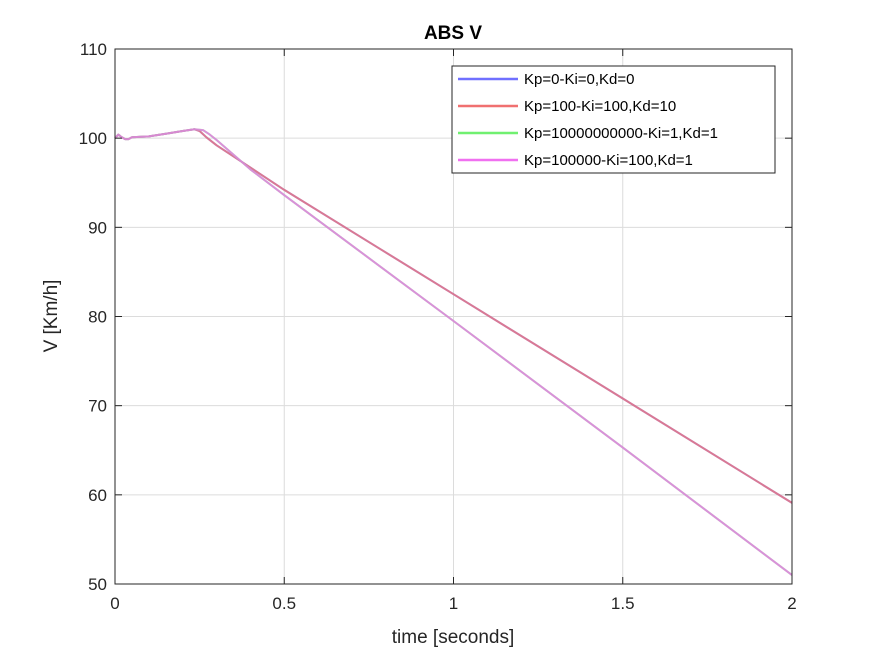 The height and width of the screenshot is (656, 875). What do you see at coordinates (97, 406) in the screenshot?
I see `y-tick-label: 70` at bounding box center [97, 406].